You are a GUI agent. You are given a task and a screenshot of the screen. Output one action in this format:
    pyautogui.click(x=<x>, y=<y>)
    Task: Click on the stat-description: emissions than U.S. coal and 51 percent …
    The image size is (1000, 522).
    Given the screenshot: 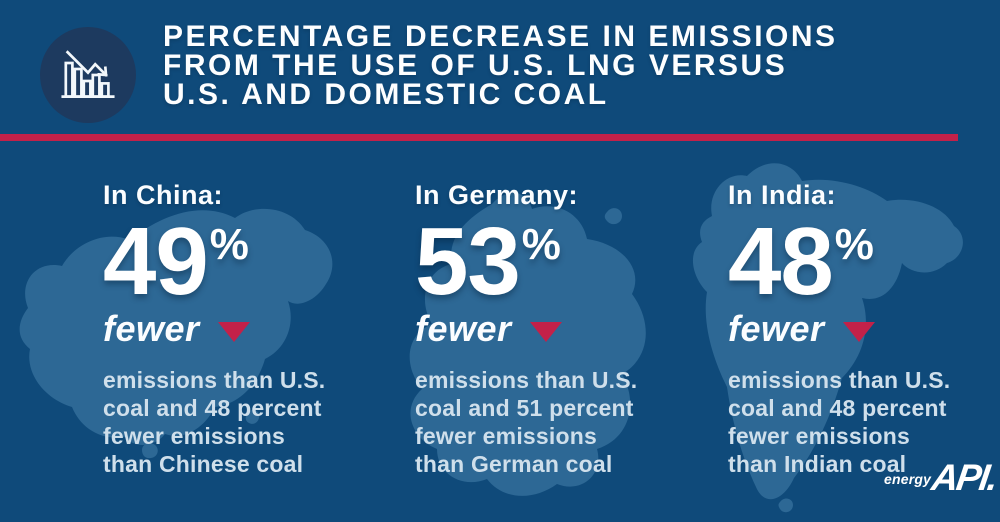 What is the action you would take?
    pyautogui.click(x=565, y=422)
    